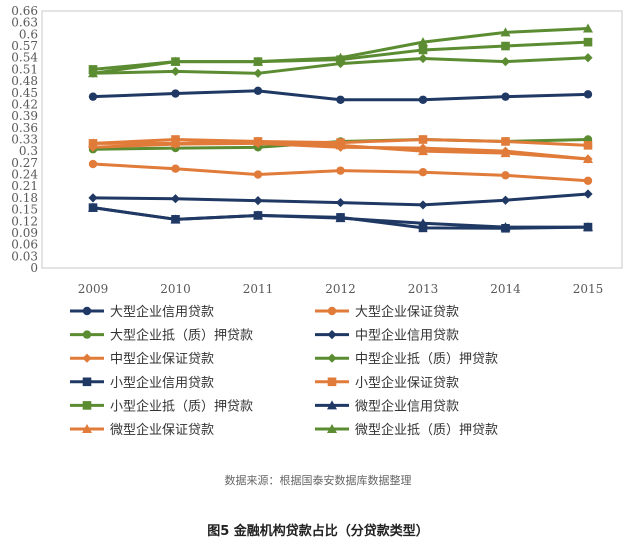 The image size is (636, 557). What do you see at coordinates (162, 383) in the screenshot?
I see `legend-label: 小型企业信用贷款` at bounding box center [162, 383].